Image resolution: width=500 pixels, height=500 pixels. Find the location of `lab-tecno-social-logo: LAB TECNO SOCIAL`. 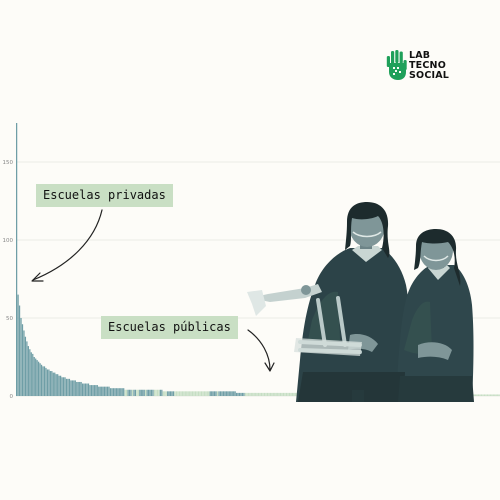

lab-tecno-social-logo: LAB TECNO SOCIAL is located at coordinates (421, 66).